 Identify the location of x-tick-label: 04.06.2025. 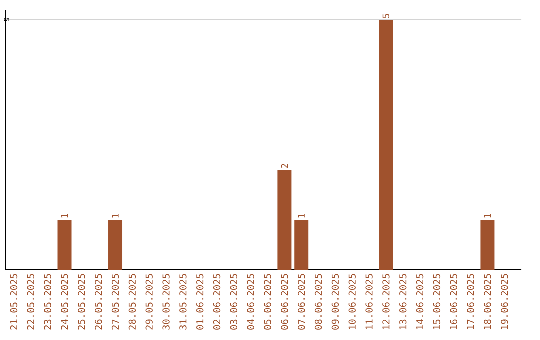
(250, 302).